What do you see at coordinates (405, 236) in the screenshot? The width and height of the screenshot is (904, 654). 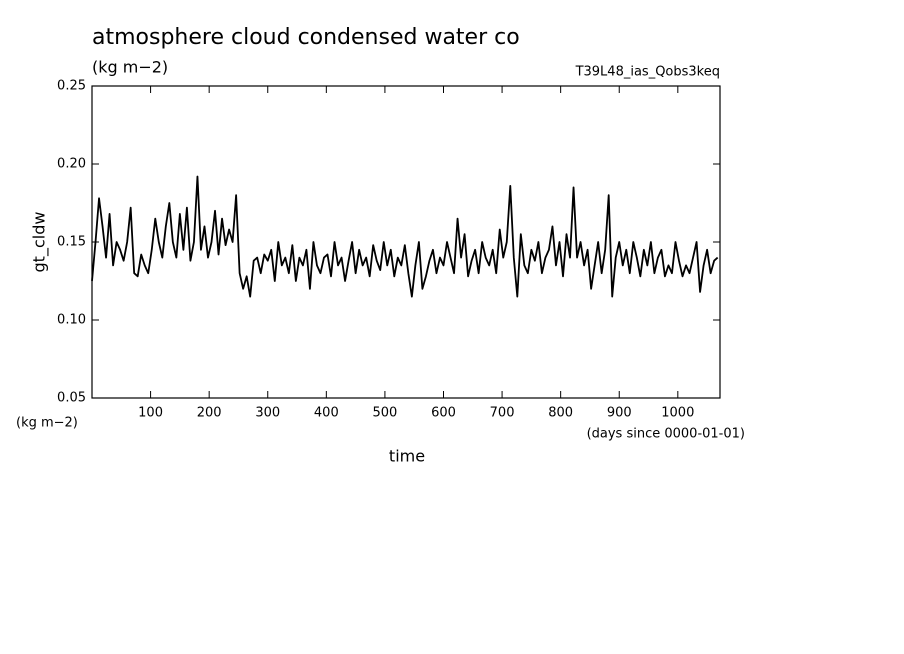 I see `data-line` at bounding box center [405, 236].